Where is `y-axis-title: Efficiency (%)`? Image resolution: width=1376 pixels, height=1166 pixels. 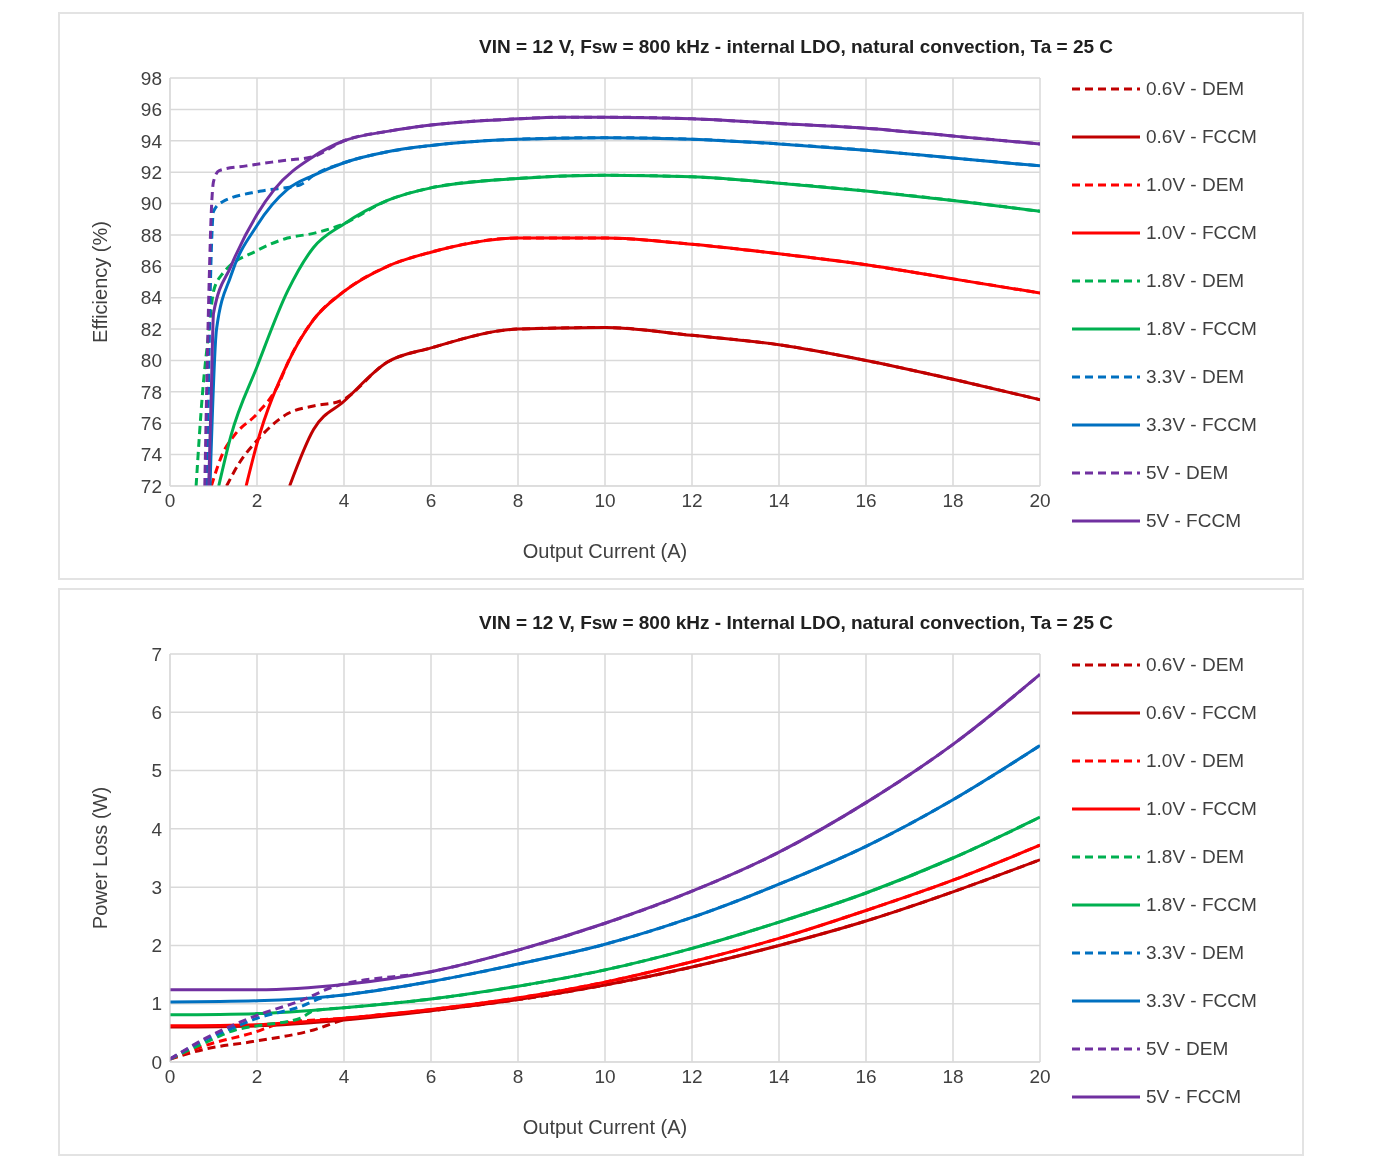
y-axis-title: Efficiency (%) is located at coordinates (100, 282).